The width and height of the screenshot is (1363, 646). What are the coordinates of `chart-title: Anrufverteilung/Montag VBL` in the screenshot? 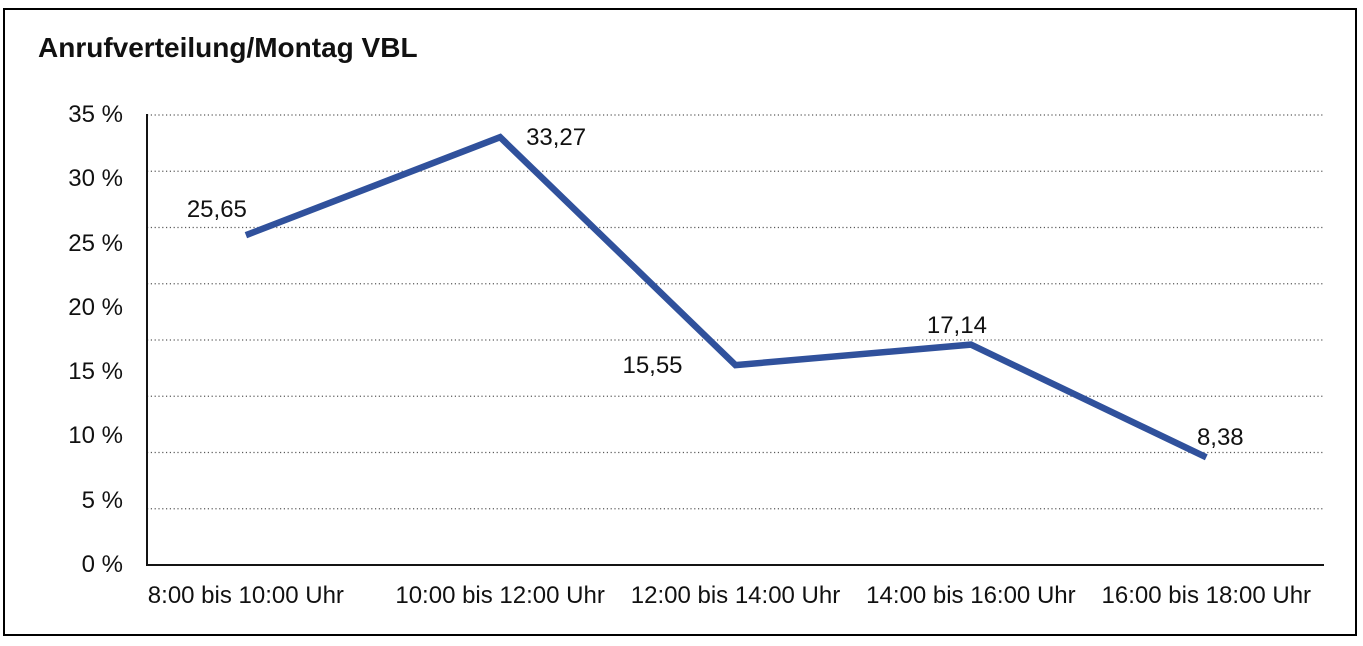 It's located at (228, 47).